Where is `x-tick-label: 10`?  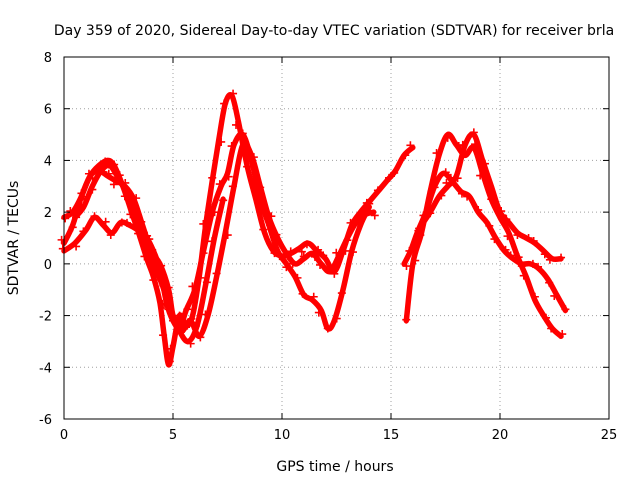 x-tick-label: 10 is located at coordinates (282, 435).